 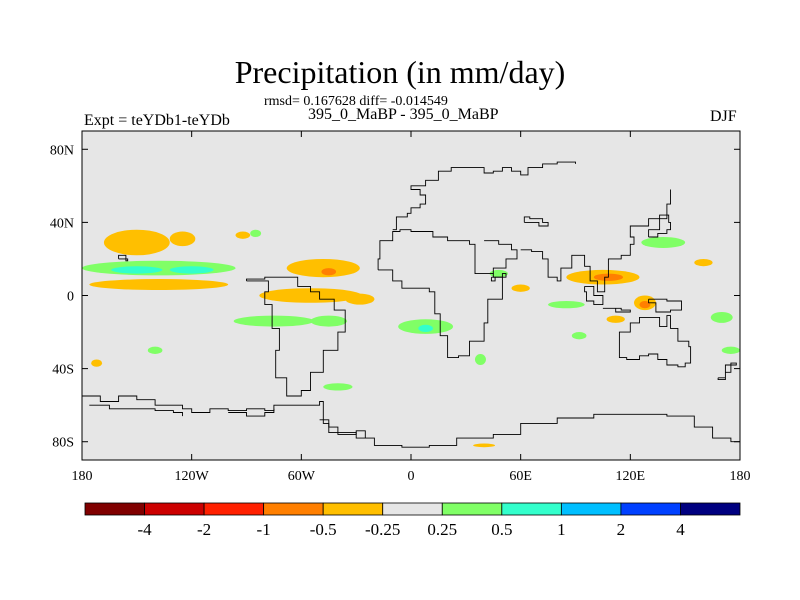 What do you see at coordinates (70, 297) in the screenshot?
I see `y-tick-label: 0` at bounding box center [70, 297].